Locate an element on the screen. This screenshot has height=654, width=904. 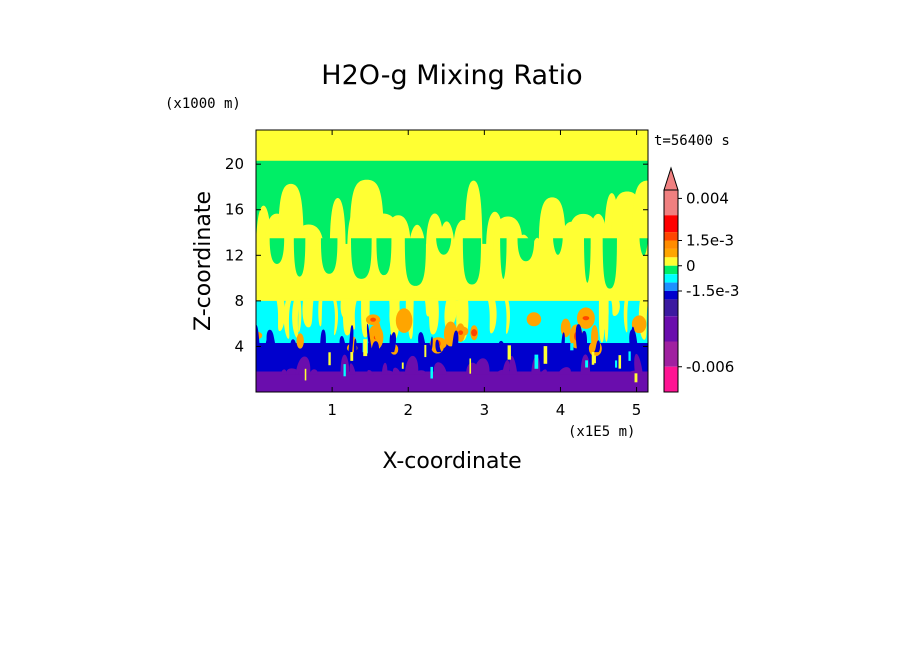
layer-purple-base is located at coordinates (452, 381).